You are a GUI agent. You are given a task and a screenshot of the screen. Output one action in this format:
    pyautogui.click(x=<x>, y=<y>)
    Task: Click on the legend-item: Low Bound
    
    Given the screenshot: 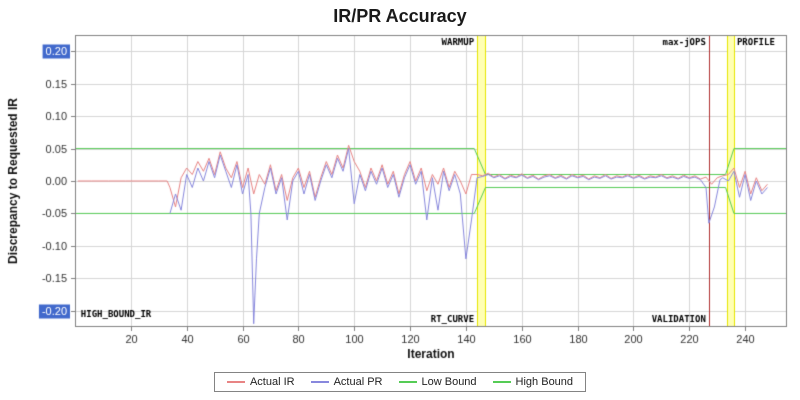 What is the action you would take?
    pyautogui.click(x=437, y=382)
    